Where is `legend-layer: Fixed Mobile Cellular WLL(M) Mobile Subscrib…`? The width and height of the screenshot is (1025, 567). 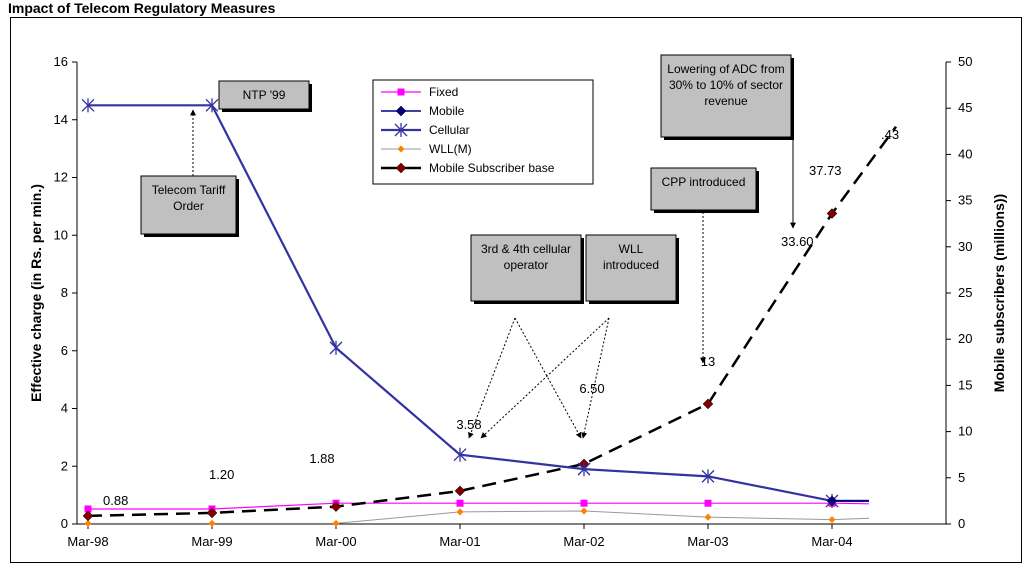
legend-layer: Fixed Mobile Cellular WLL(M) Mobile Subscrib… is located at coordinates (483, 132).